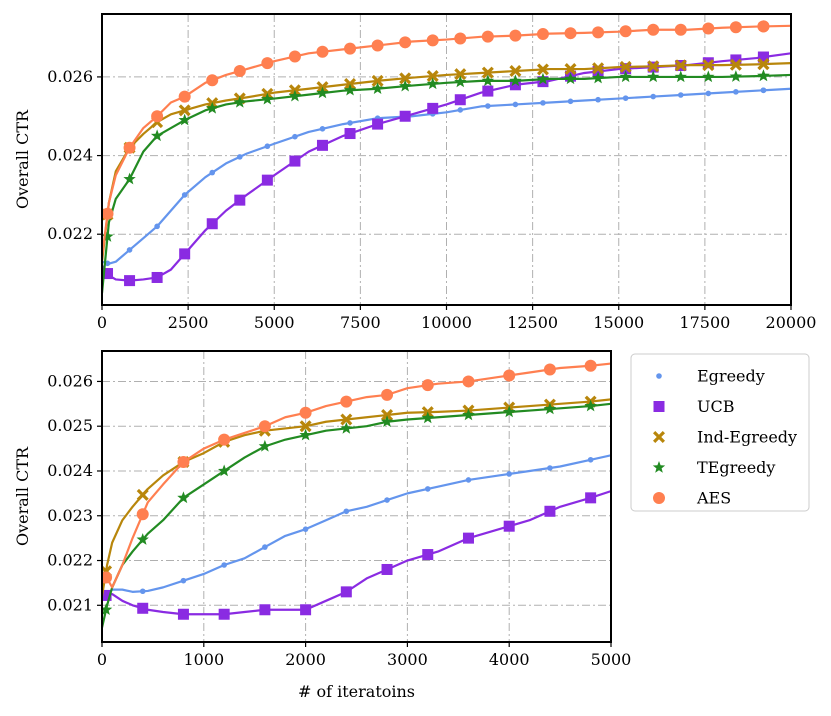  Describe the element at coordinates (693, 406) in the screenshot. I see `legend-item-ucb: UCB` at that location.